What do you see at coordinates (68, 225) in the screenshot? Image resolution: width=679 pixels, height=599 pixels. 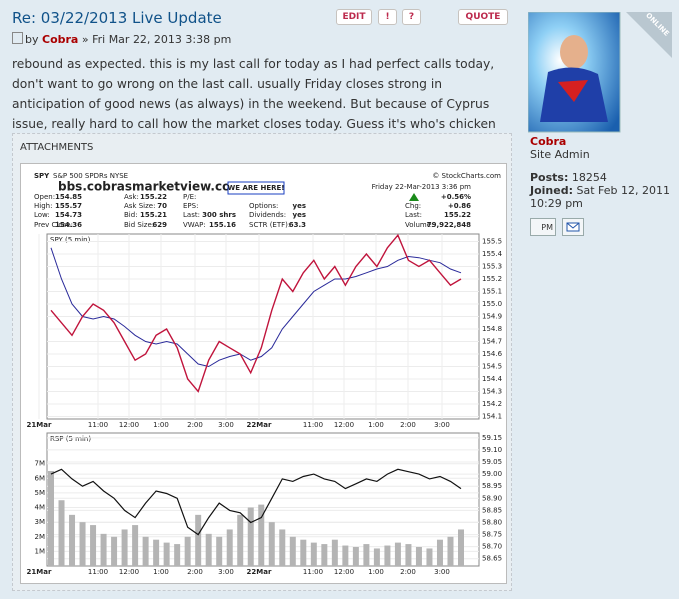 I see `quote-value: 154.36` at bounding box center [68, 225].